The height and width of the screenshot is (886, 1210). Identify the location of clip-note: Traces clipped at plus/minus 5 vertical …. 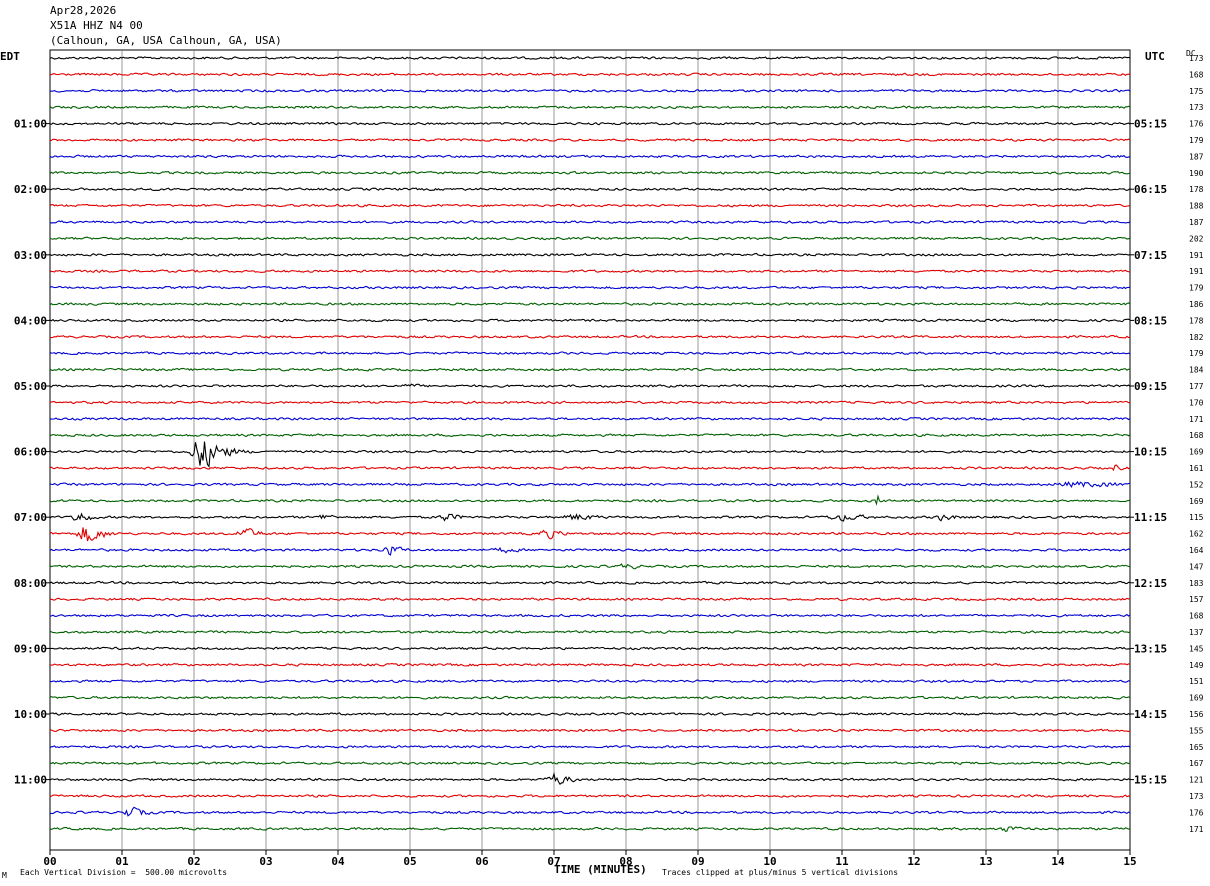
(780, 872).